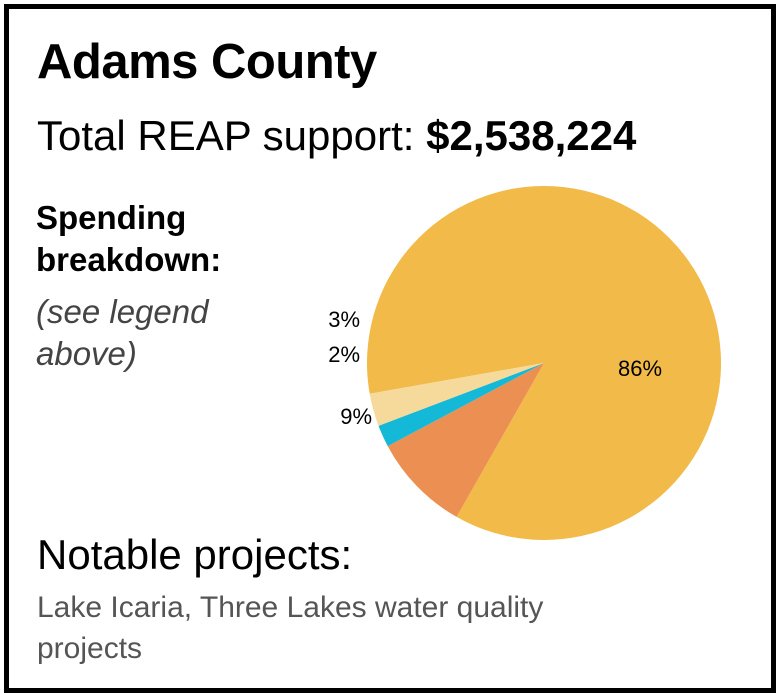  What do you see at coordinates (226, 135) in the screenshot?
I see `total-support-label: Total REAP support:` at bounding box center [226, 135].